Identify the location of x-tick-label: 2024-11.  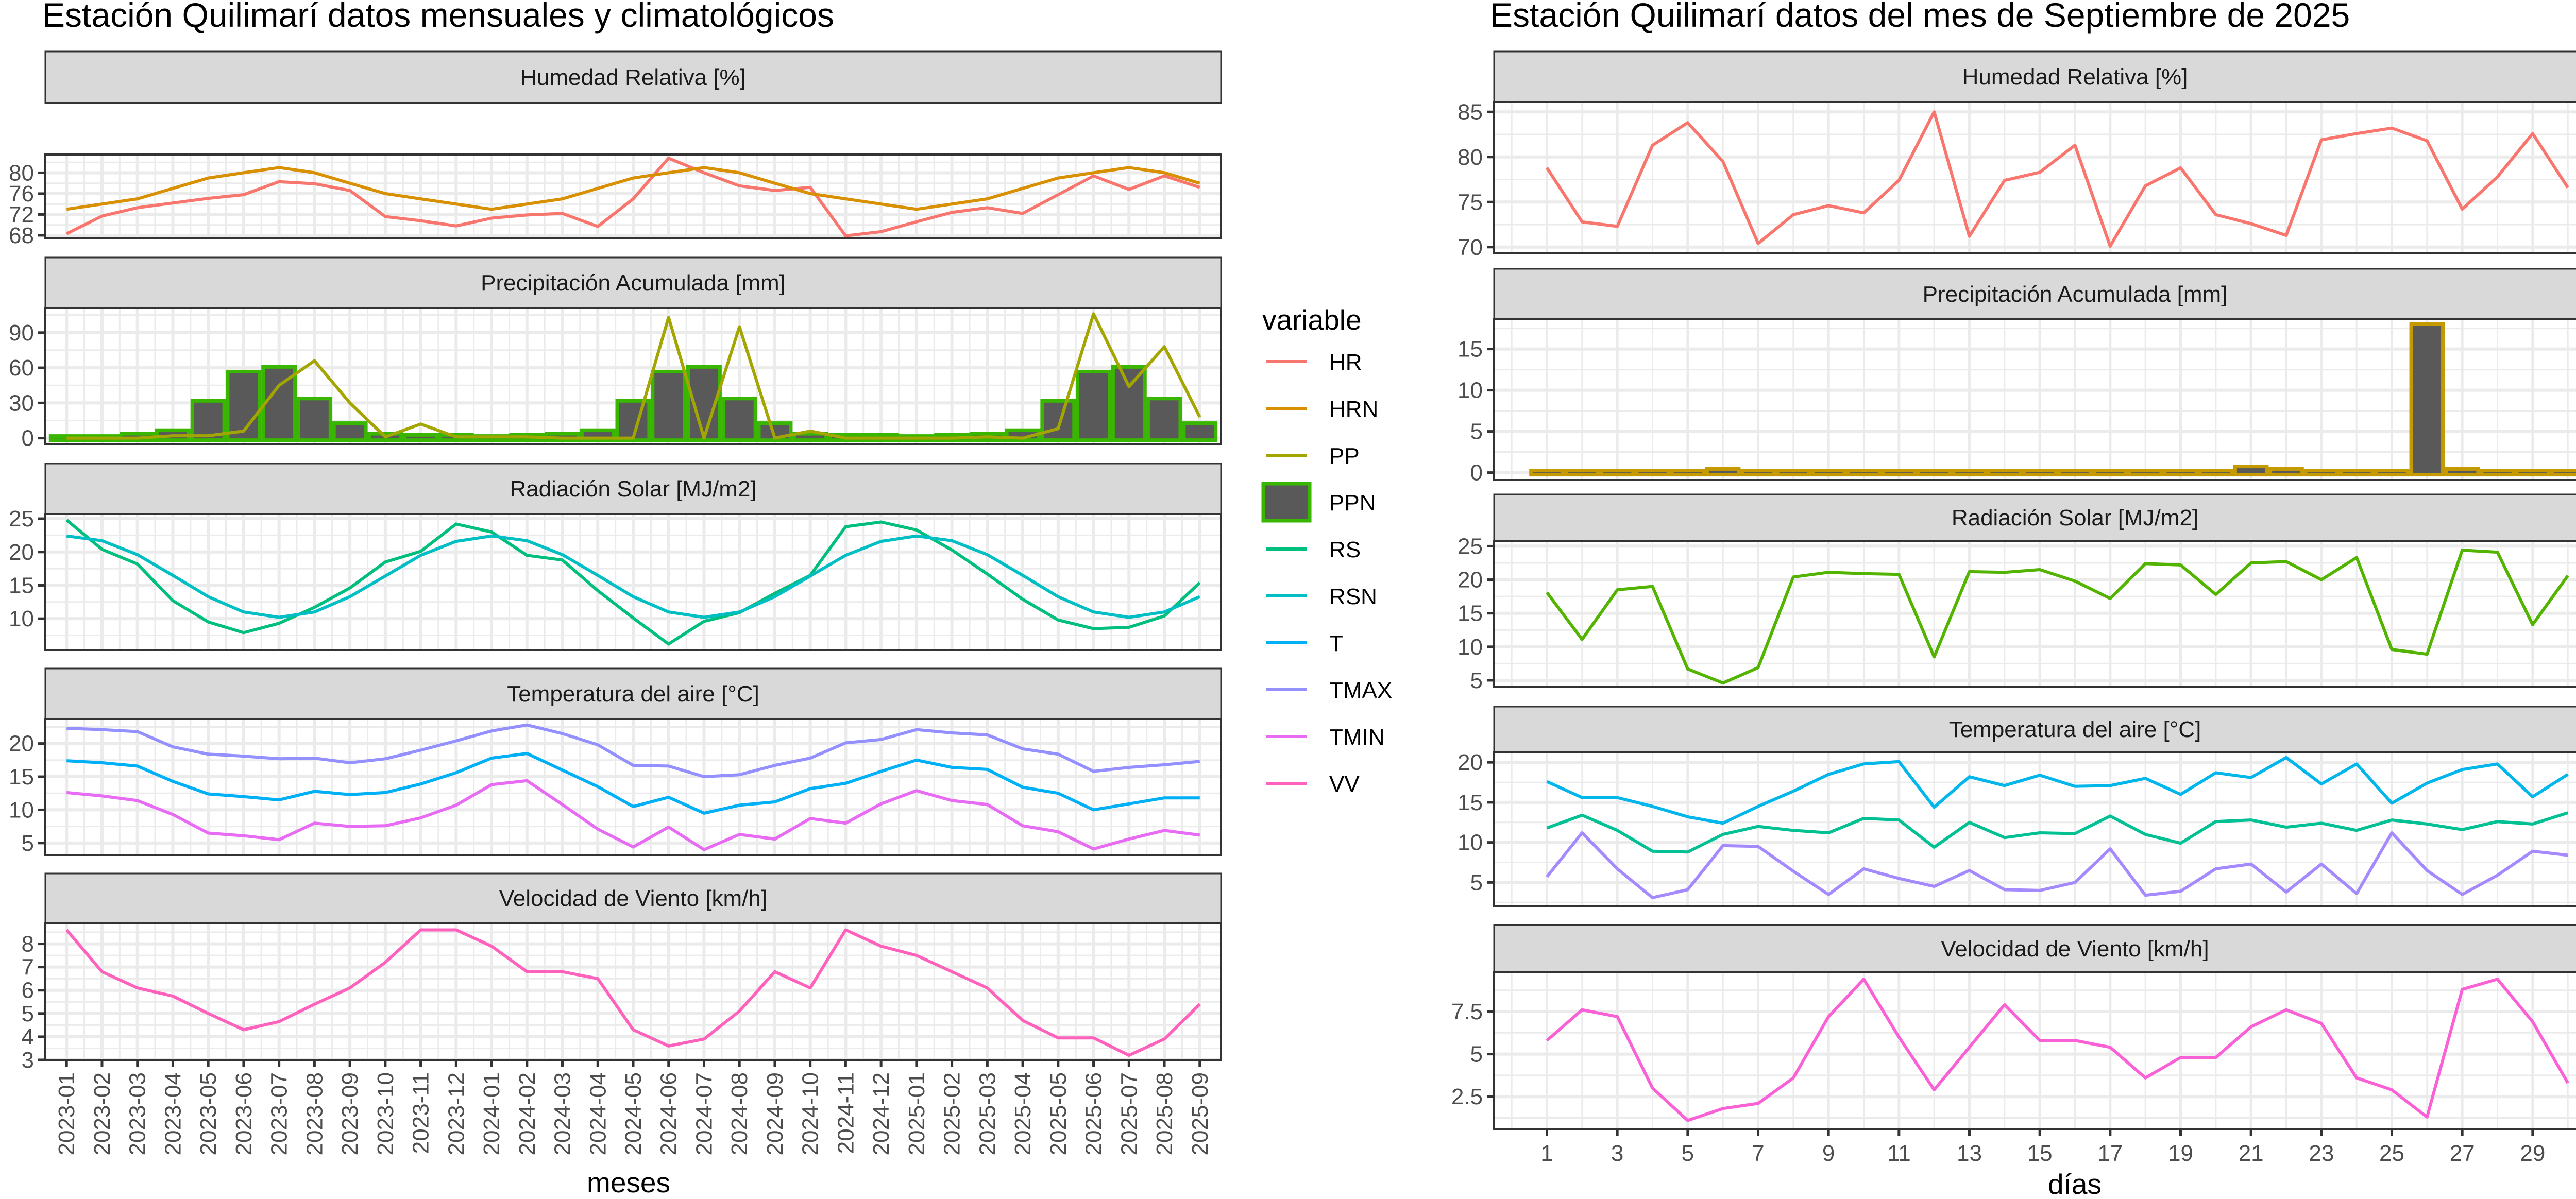
(845, 1113).